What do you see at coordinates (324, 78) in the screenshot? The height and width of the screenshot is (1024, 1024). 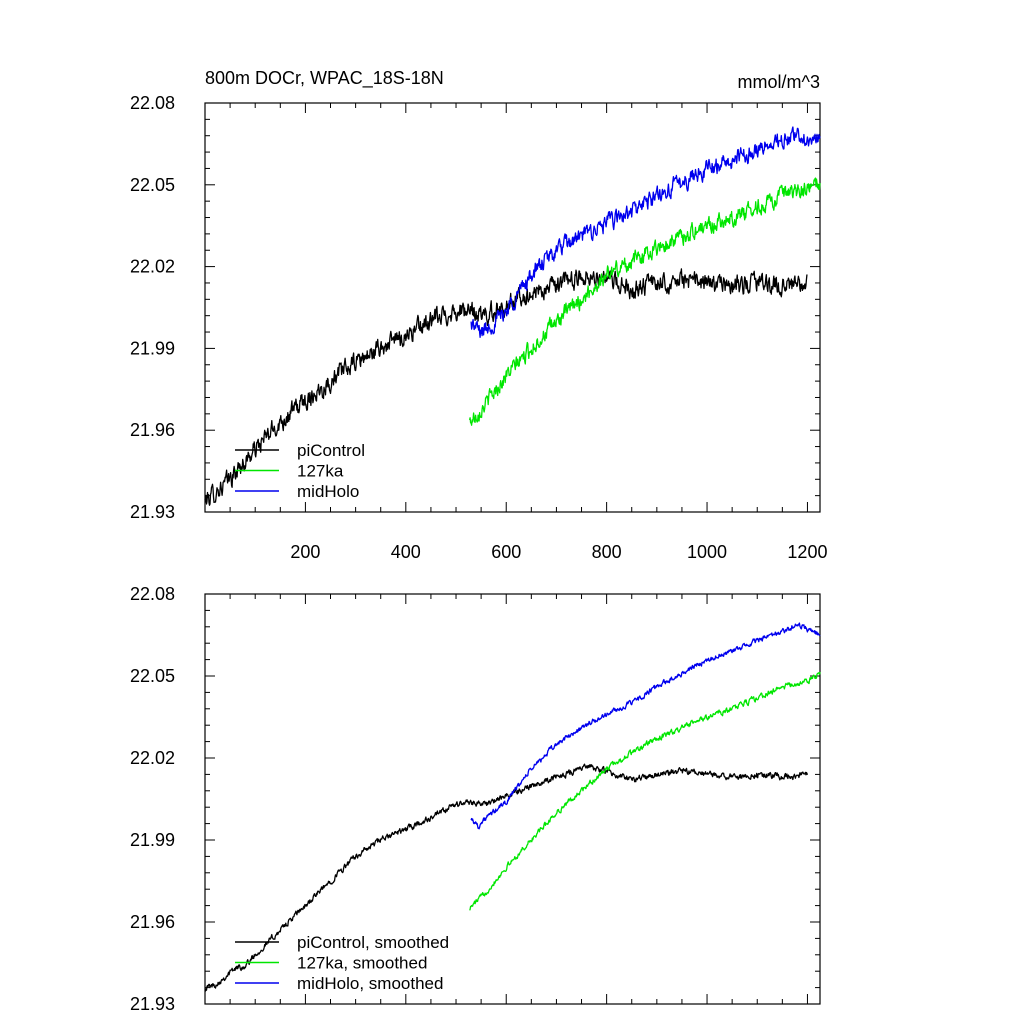 I see `figure-title: 800m DOCr, WPAC_18S-18N` at bounding box center [324, 78].